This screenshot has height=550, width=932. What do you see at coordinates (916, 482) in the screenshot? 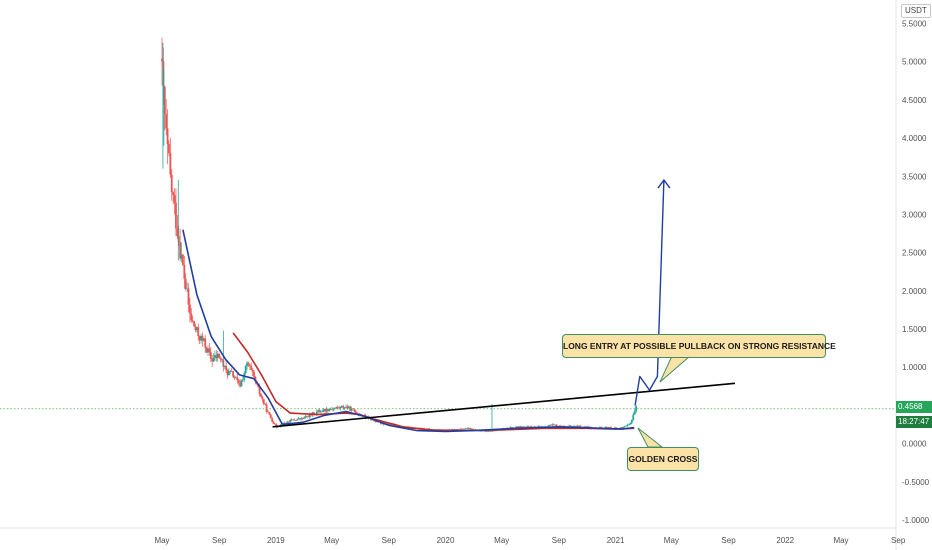
I see `y-tick-label: -0.5000` at bounding box center [916, 482].